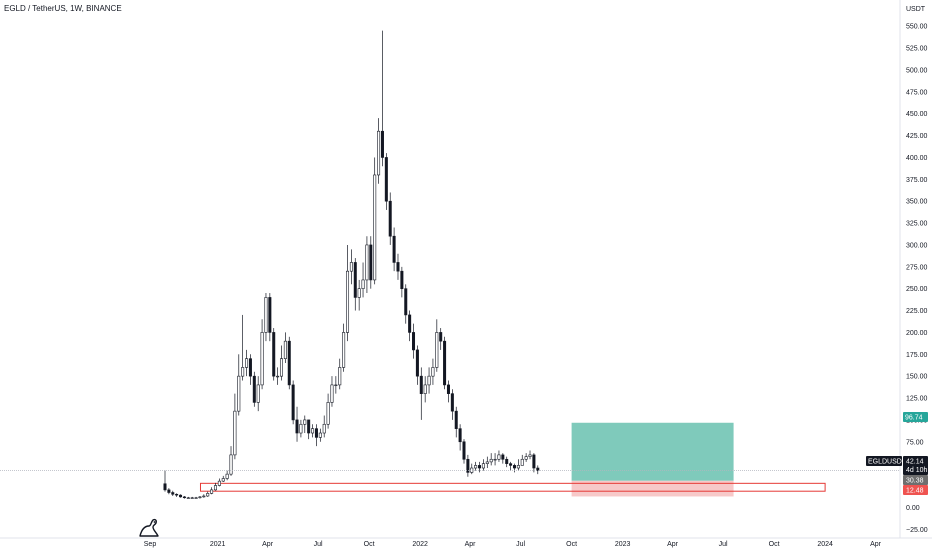 The height and width of the screenshot is (550, 932). Describe the element at coordinates (917, 399) in the screenshot. I see `price-tick-label: 125.00` at that location.